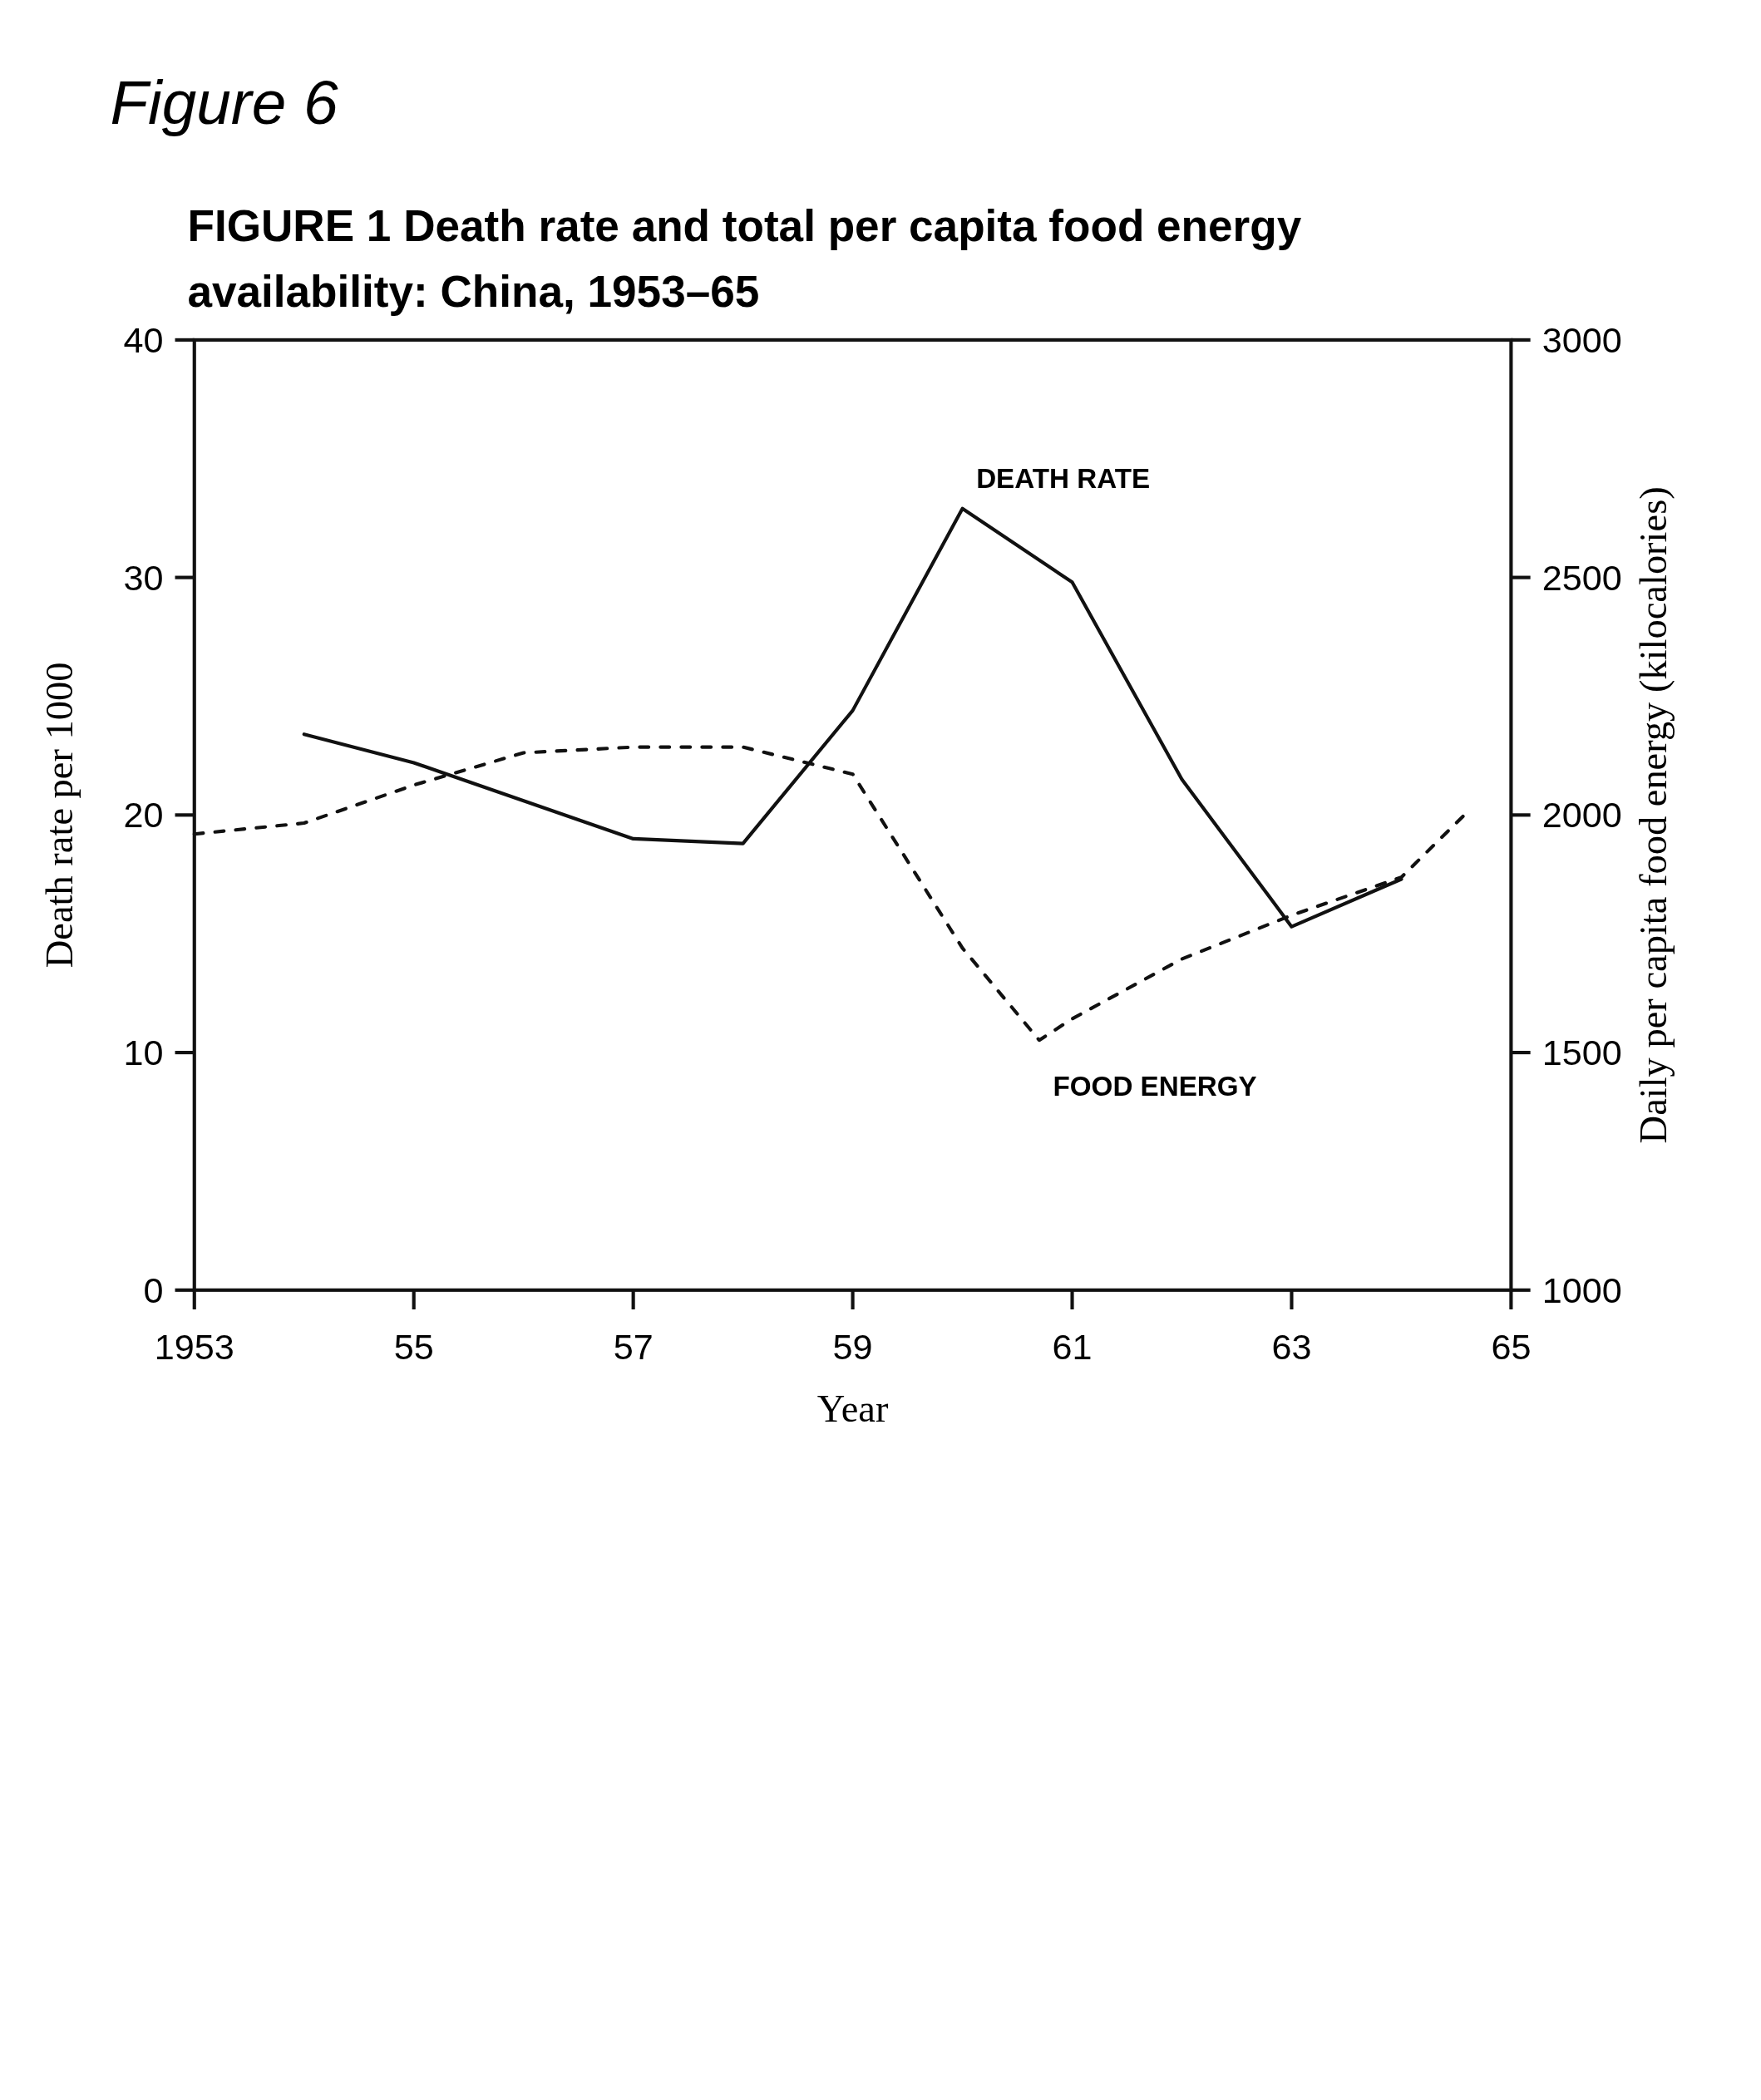  Describe the element at coordinates (1581, 1289) in the screenshot. I see `y2-tick-label: 1000` at that location.